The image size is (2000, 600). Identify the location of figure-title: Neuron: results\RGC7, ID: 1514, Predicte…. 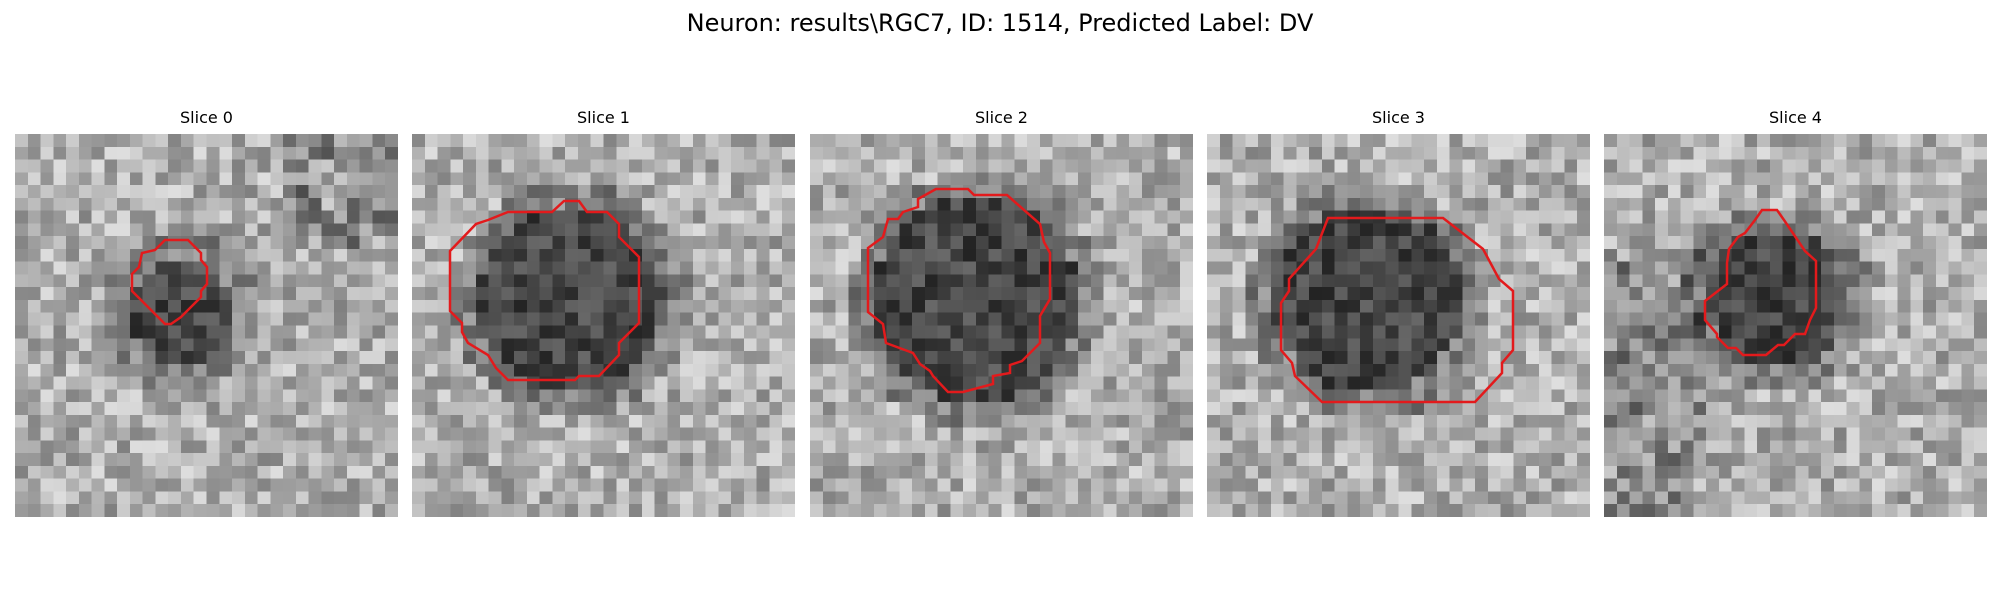
(1000, 23).